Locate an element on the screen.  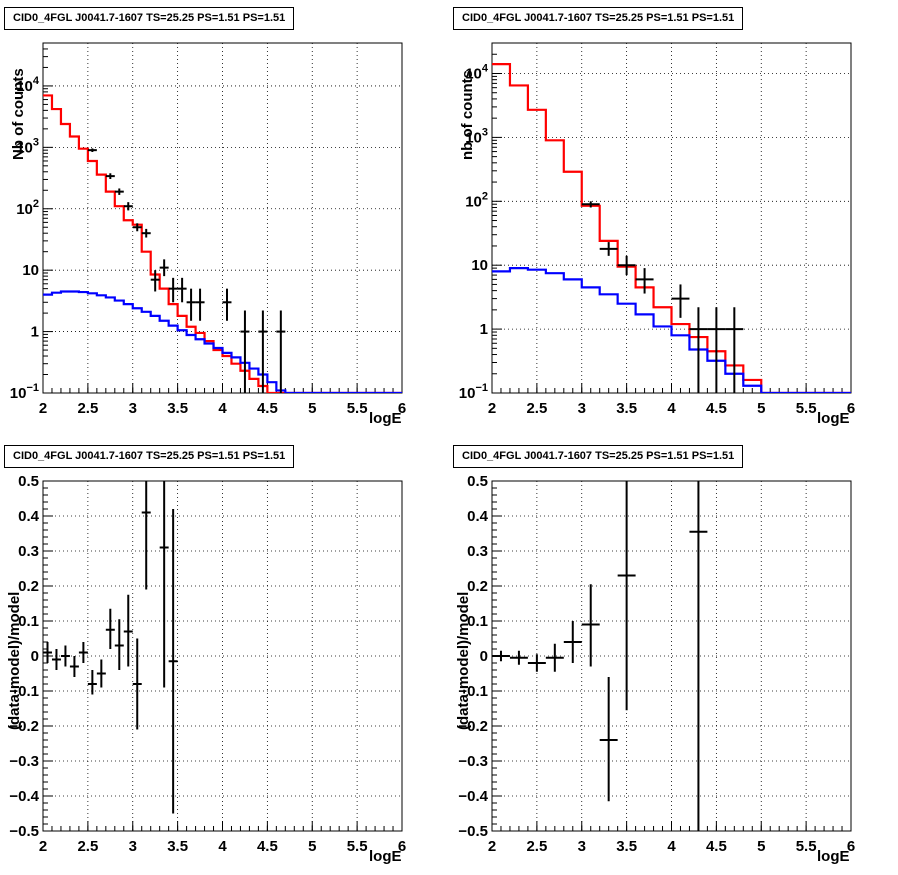
x-tick-label: 5.5 is located at coordinates (357, 846).